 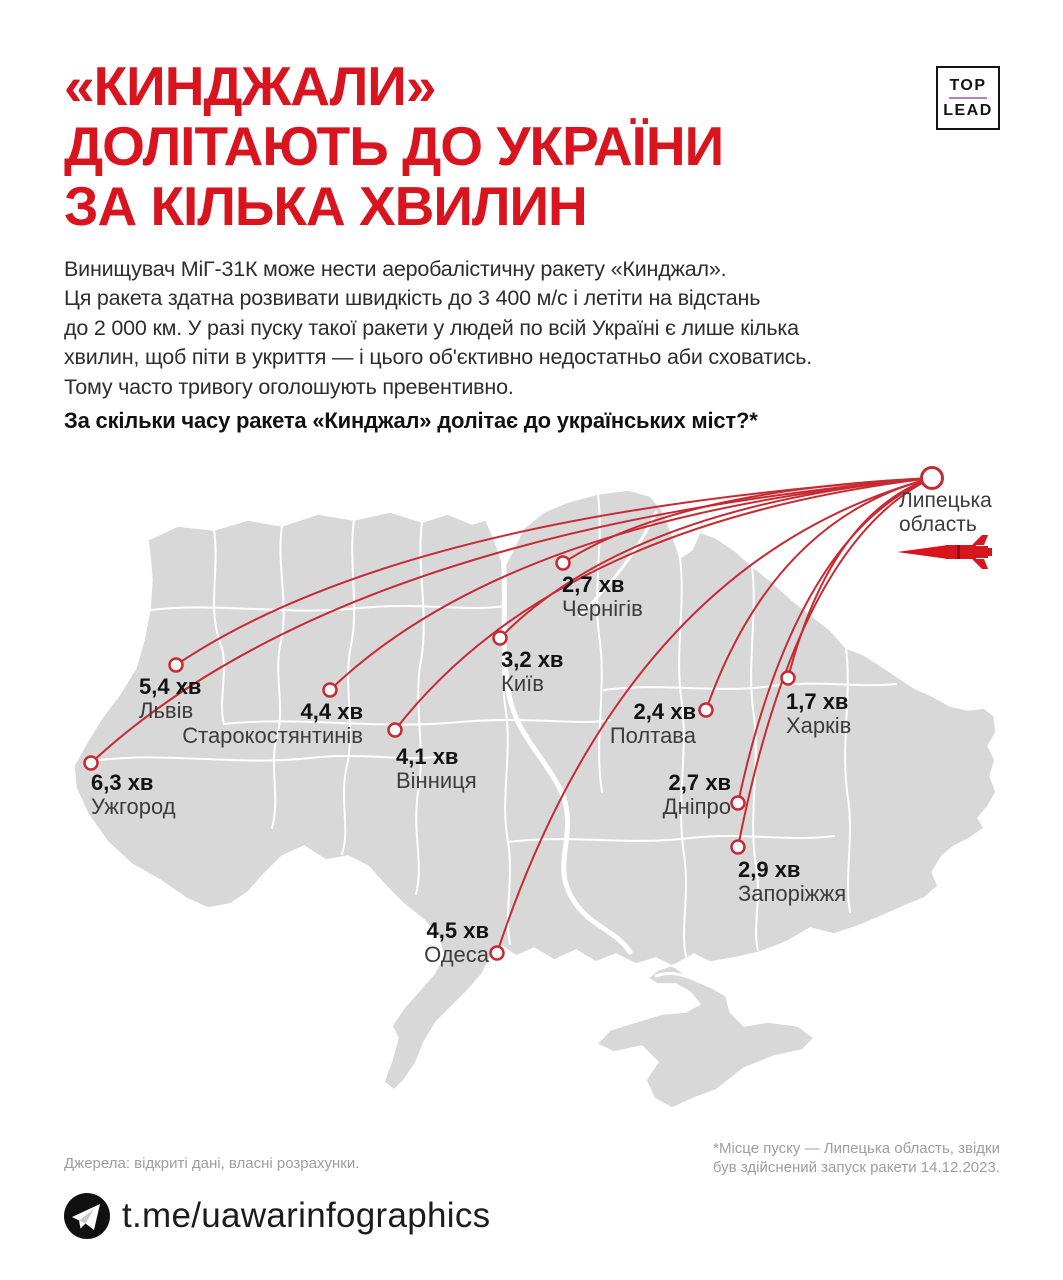 I want to click on city-dot-chernihiv, so click(x=563, y=563).